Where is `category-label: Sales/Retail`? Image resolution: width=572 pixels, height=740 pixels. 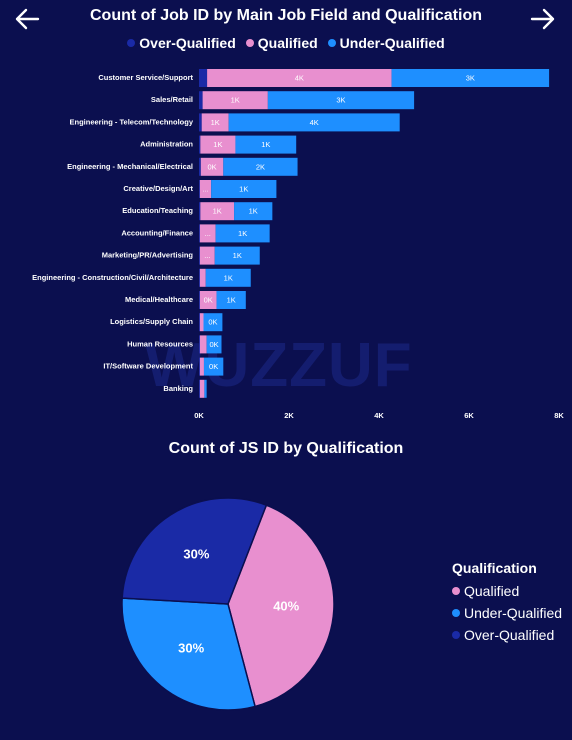
category-label: Sales/Retail is located at coordinates (172, 99).